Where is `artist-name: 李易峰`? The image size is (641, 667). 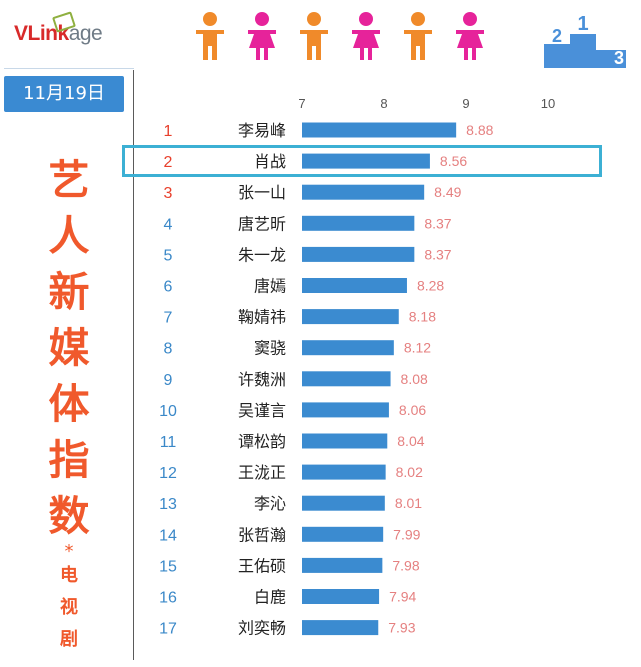
artist-name: 李易峰 is located at coordinates (262, 130).